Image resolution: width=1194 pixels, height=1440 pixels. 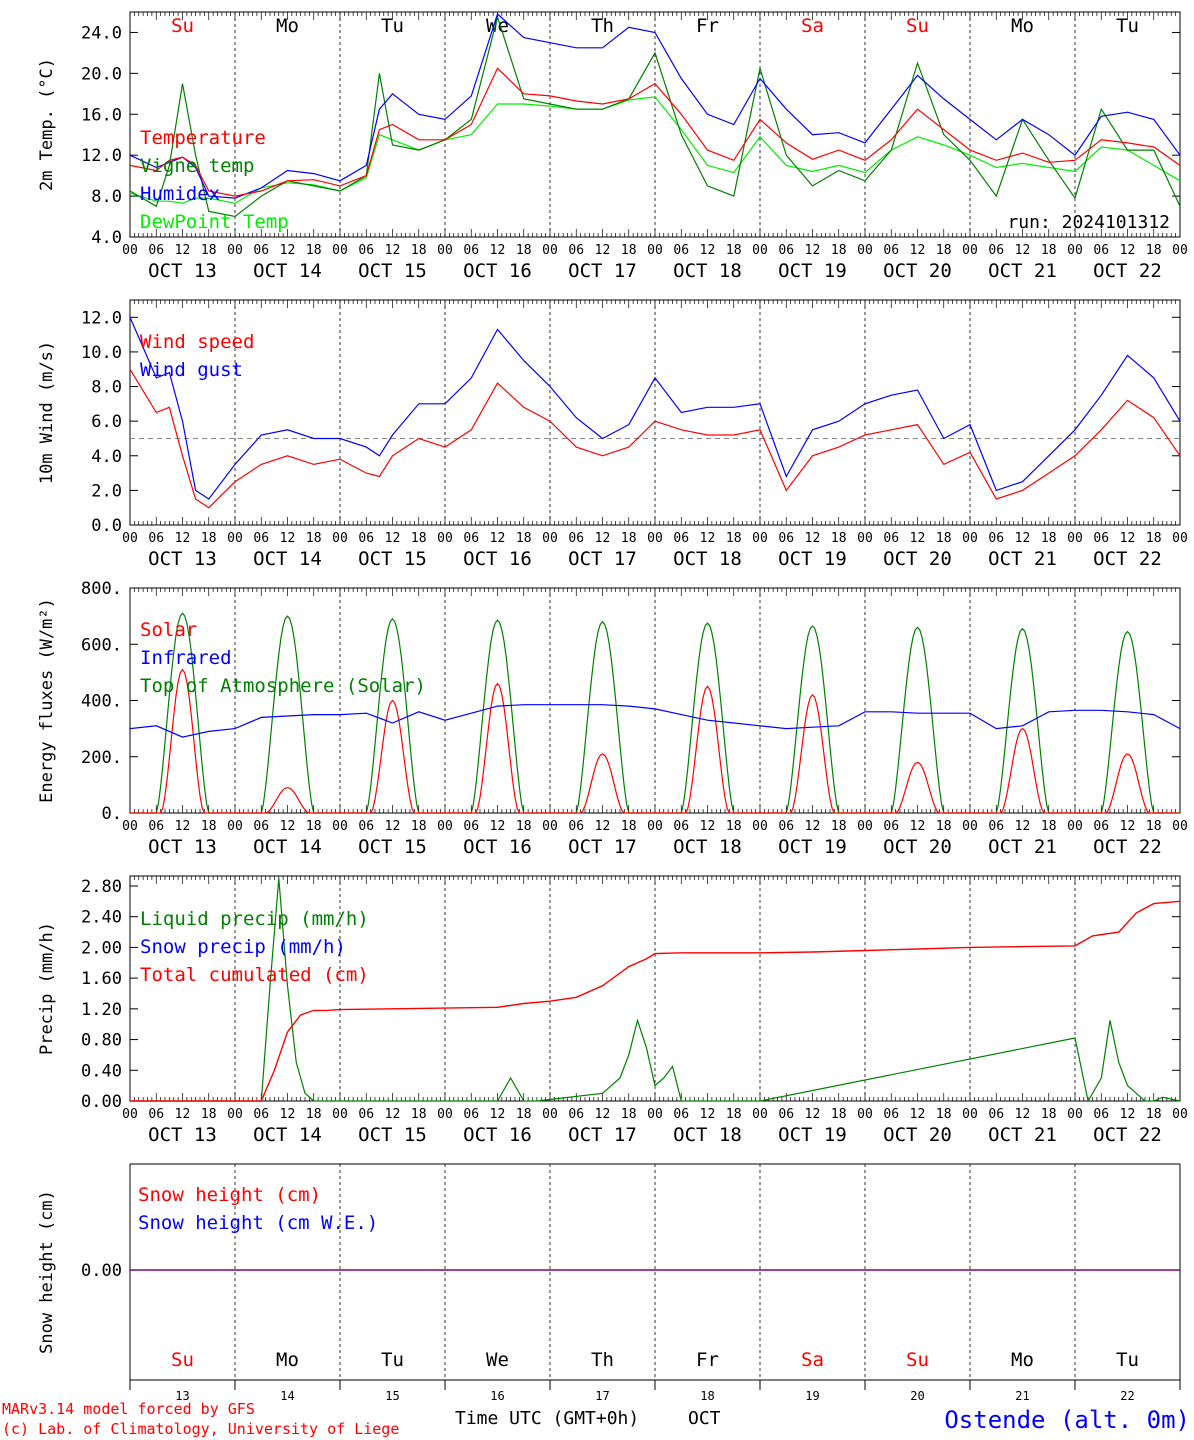 I want to click on legend-entry: Humidex, so click(x=180, y=194).